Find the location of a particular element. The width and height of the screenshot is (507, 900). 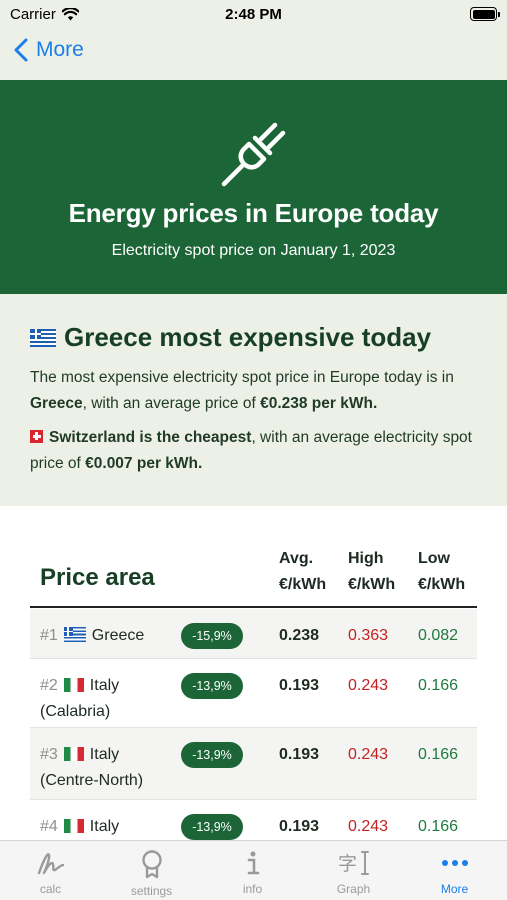

high-column-header: High €/kWh is located at coordinates (371, 572).